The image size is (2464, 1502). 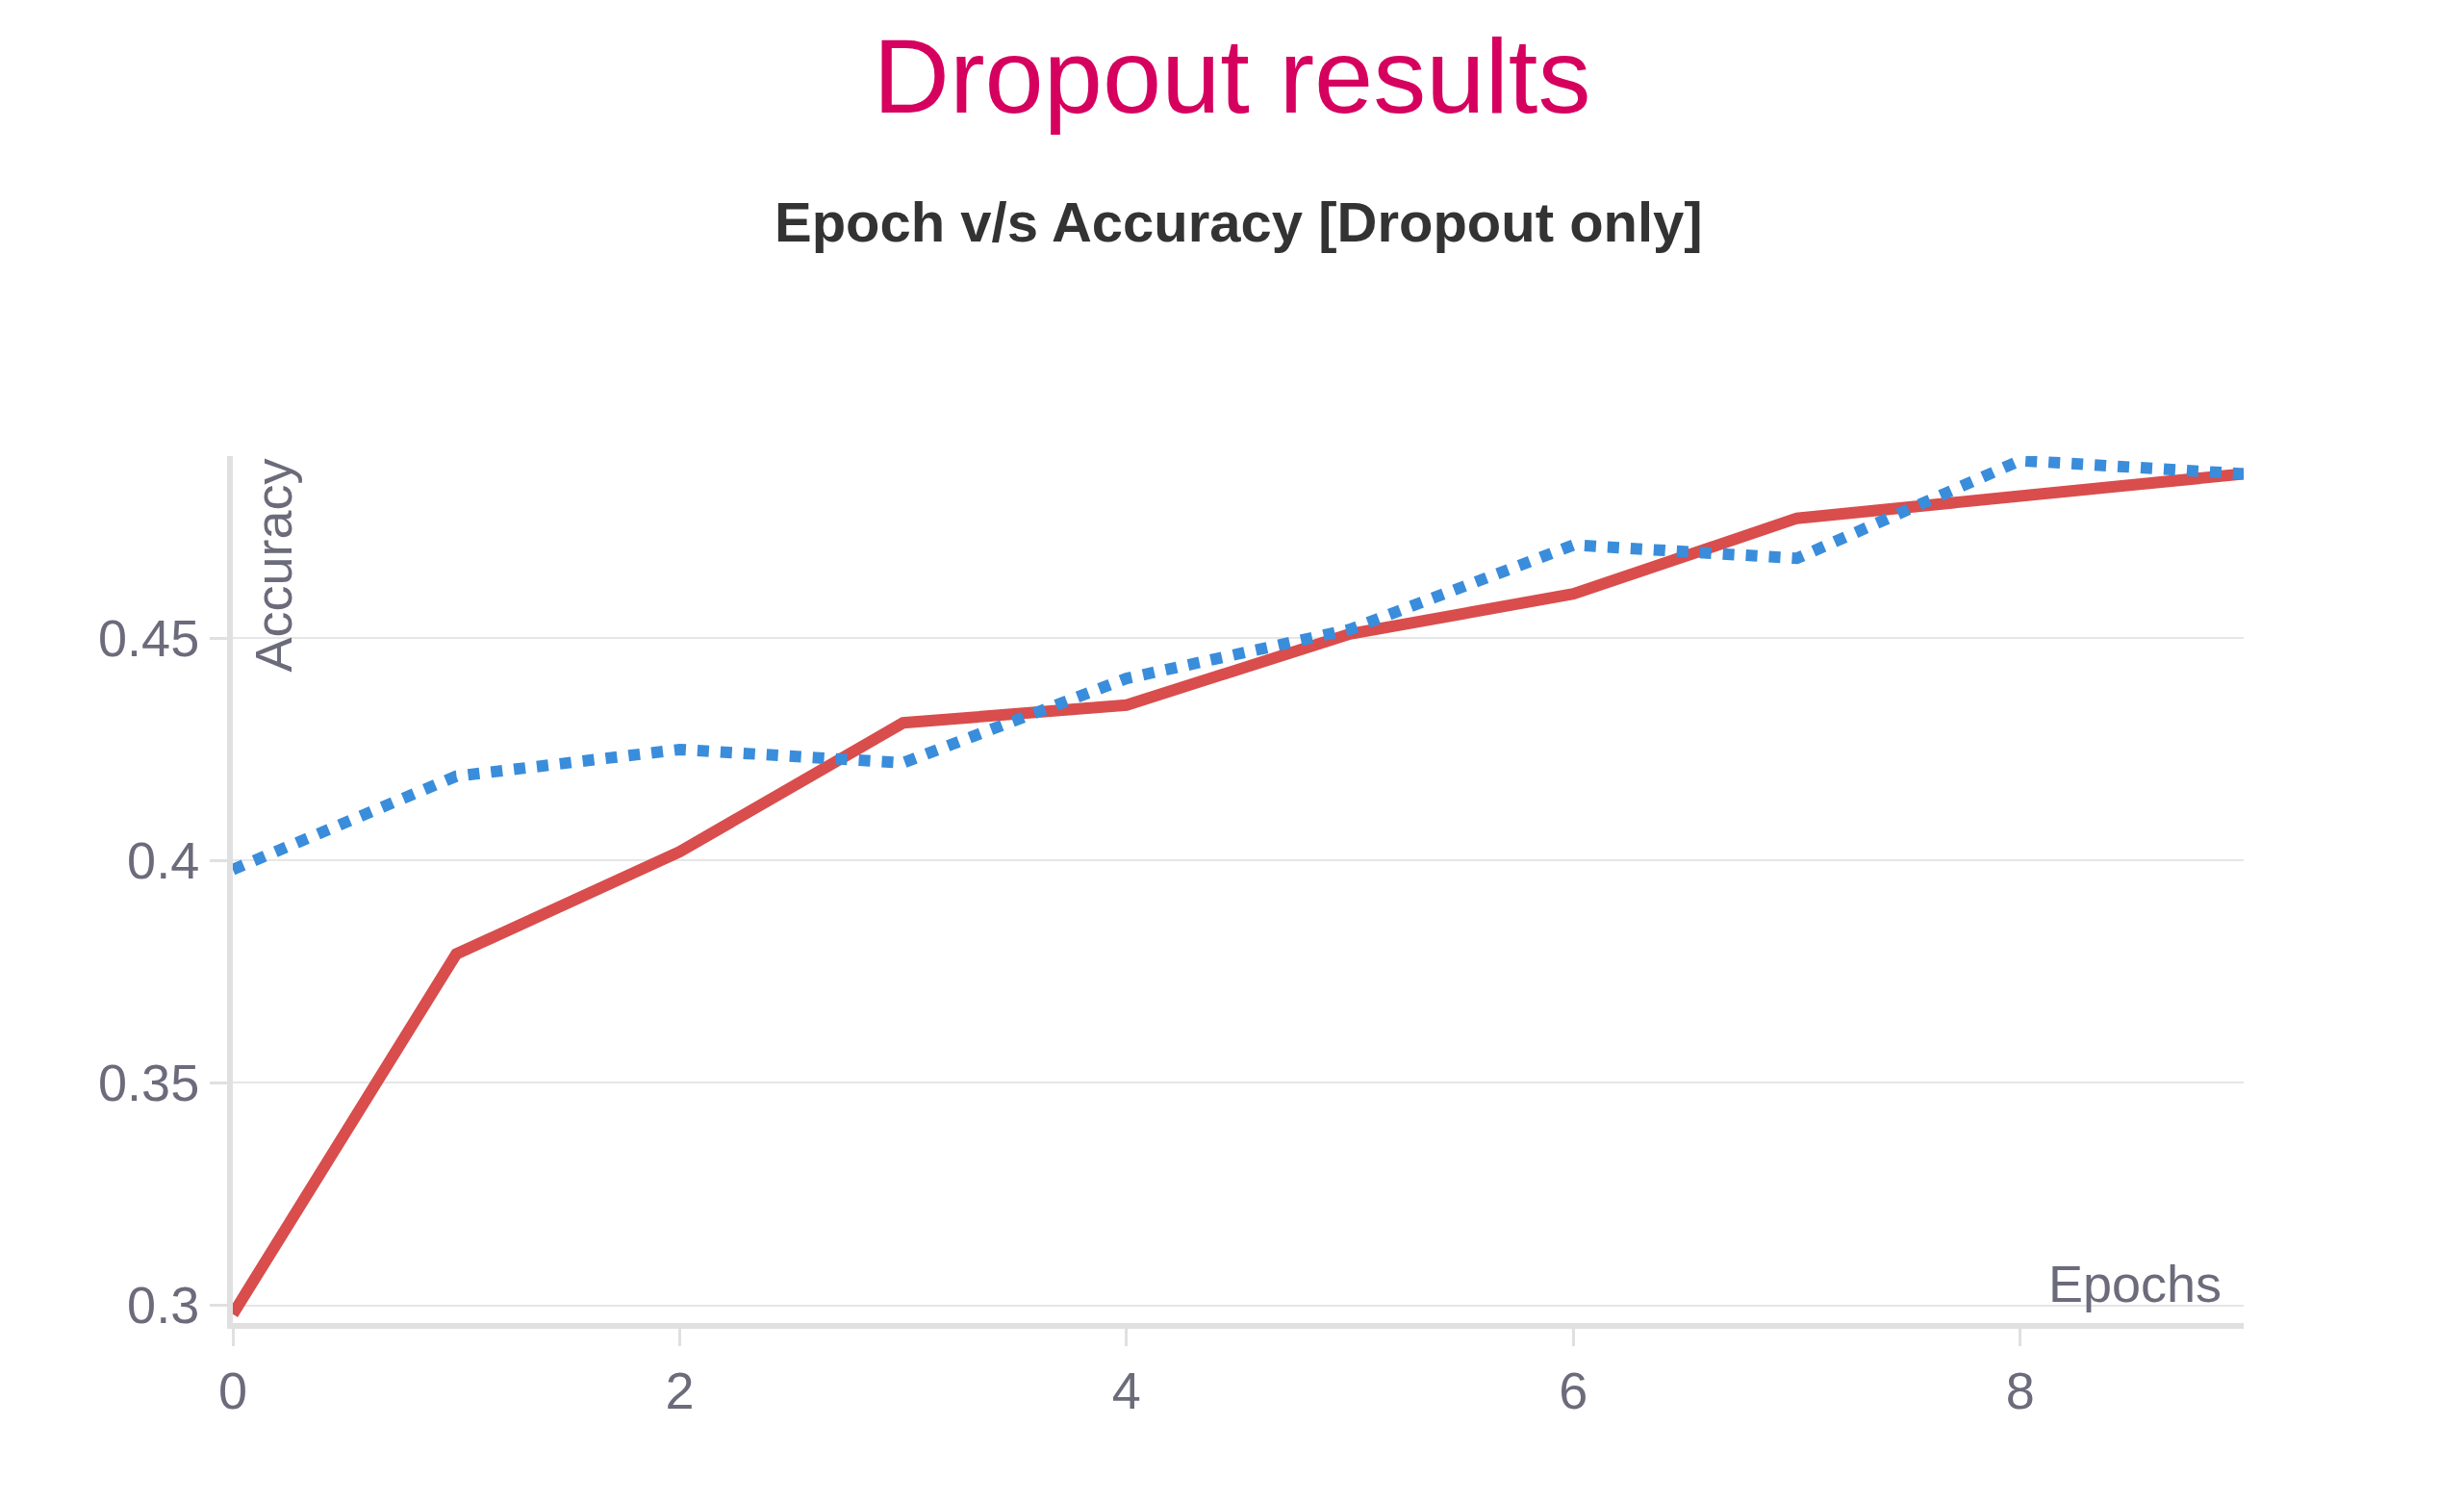 What do you see at coordinates (2136, 1284) in the screenshot?
I see `x-axis-title: Epochs` at bounding box center [2136, 1284].